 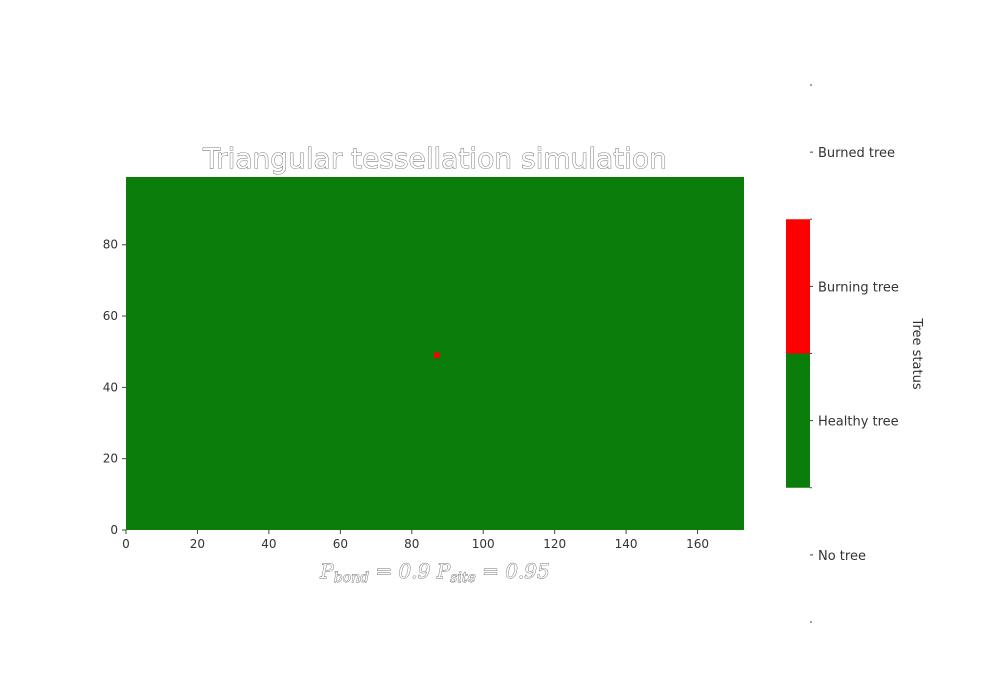 I want to click on y-tick-label-20: 20, so click(x=110, y=459).